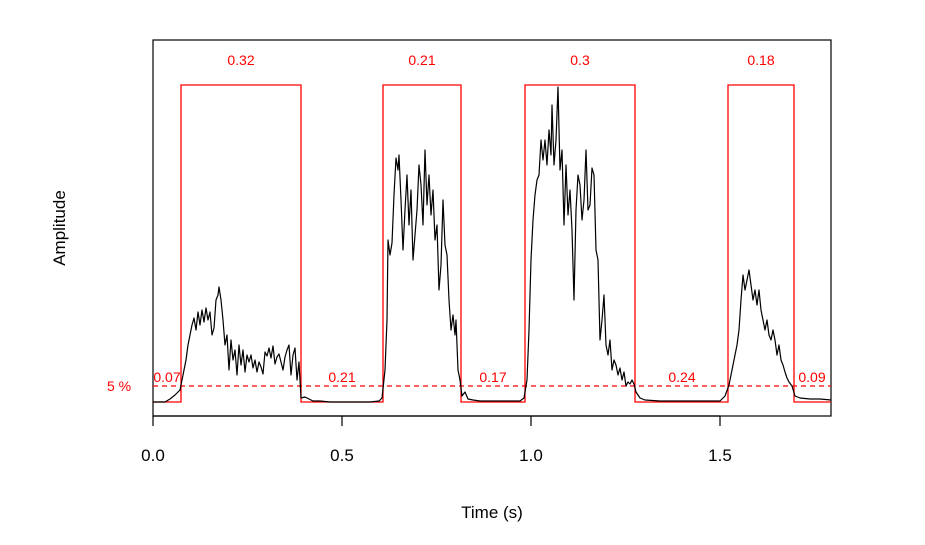 The height and width of the screenshot is (545, 925). Describe the element at coordinates (812, 377) in the screenshot. I see `gap-duration-label: 0.09` at that location.